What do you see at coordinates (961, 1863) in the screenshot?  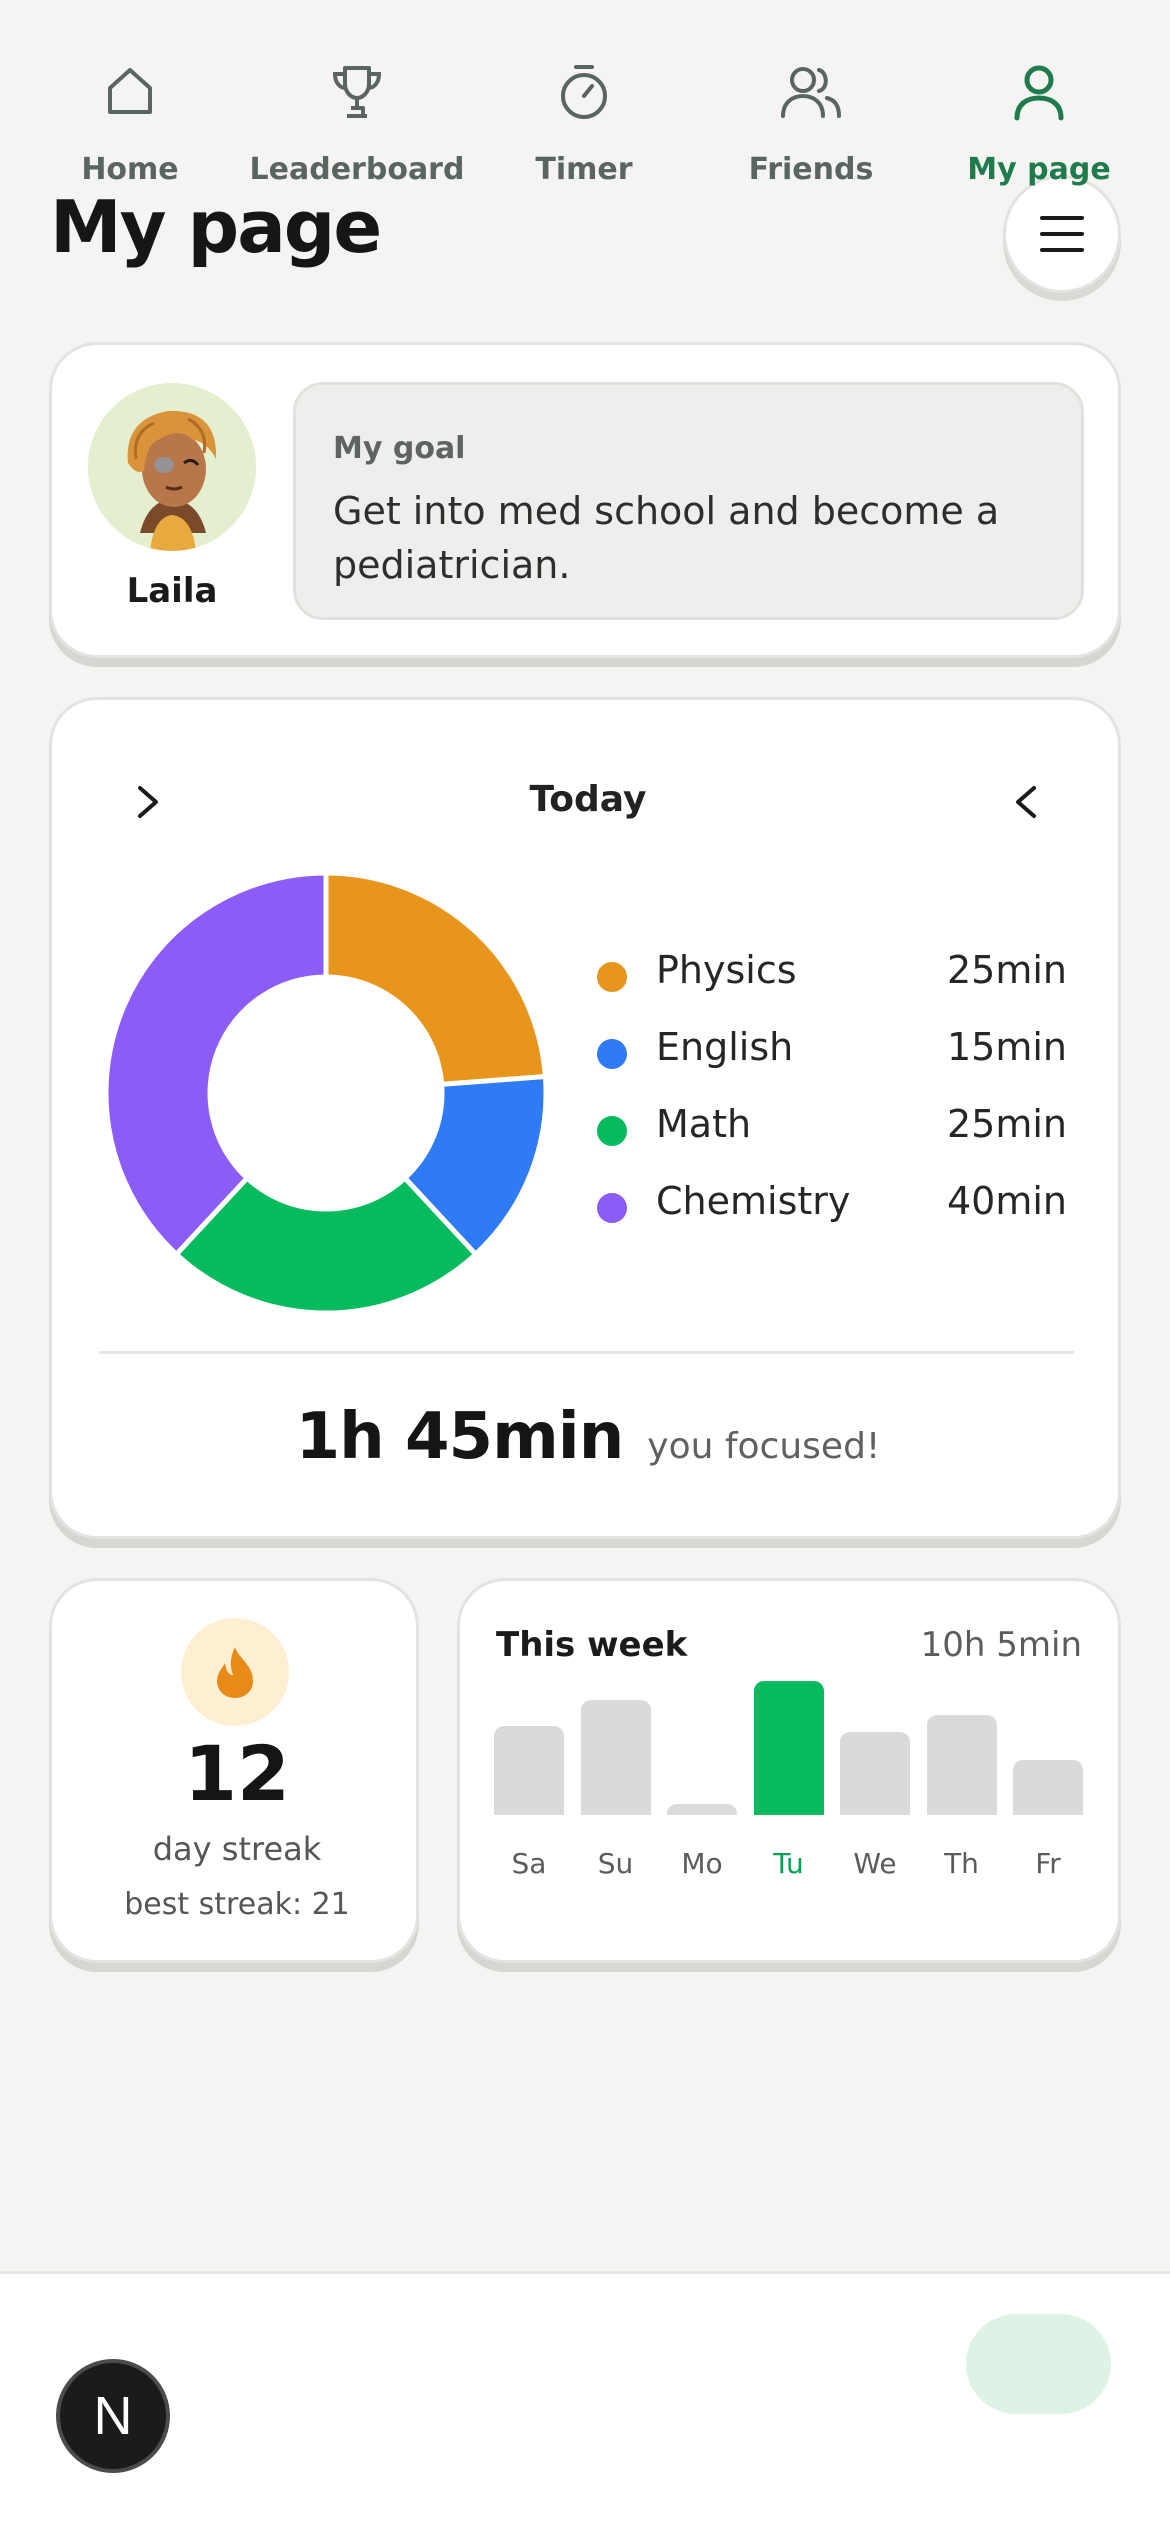 I see `week-day-label: Th` at bounding box center [961, 1863].